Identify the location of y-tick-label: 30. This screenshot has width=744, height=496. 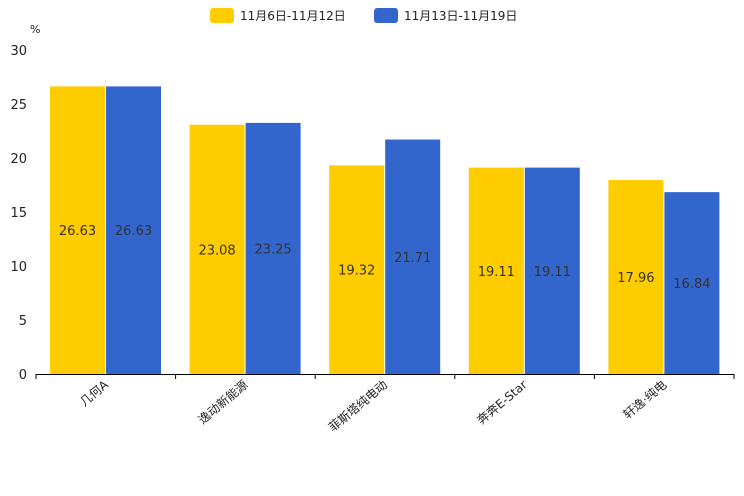
(18, 51).